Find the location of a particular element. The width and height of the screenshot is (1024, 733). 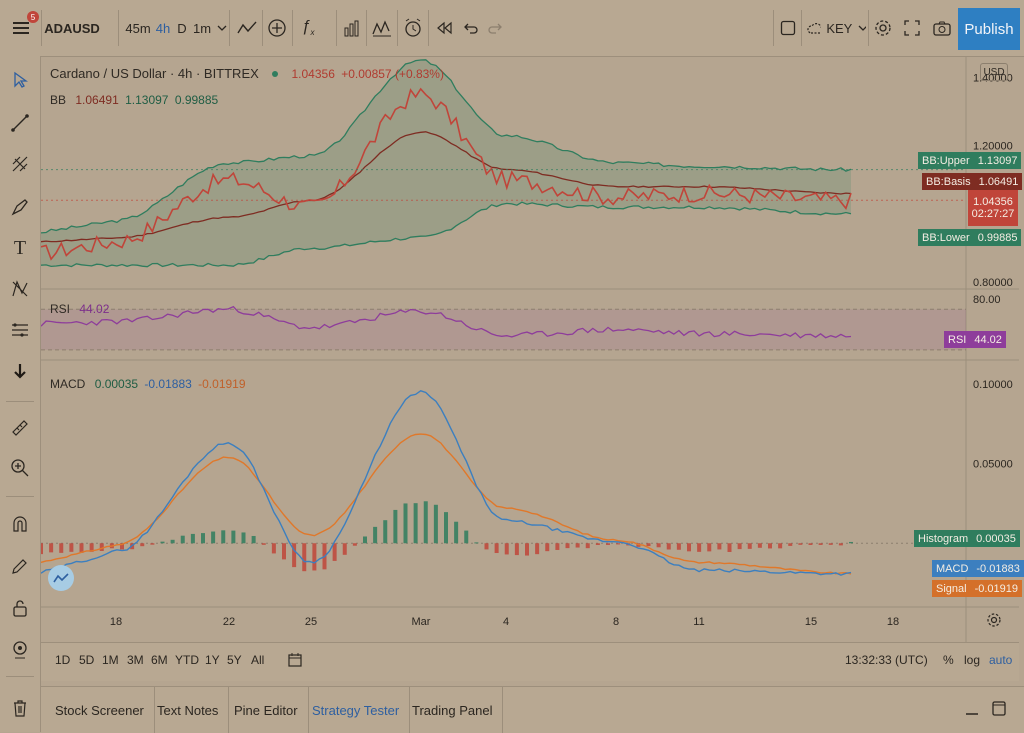

symbol-search: ADAUSD is located at coordinates (72, 28).